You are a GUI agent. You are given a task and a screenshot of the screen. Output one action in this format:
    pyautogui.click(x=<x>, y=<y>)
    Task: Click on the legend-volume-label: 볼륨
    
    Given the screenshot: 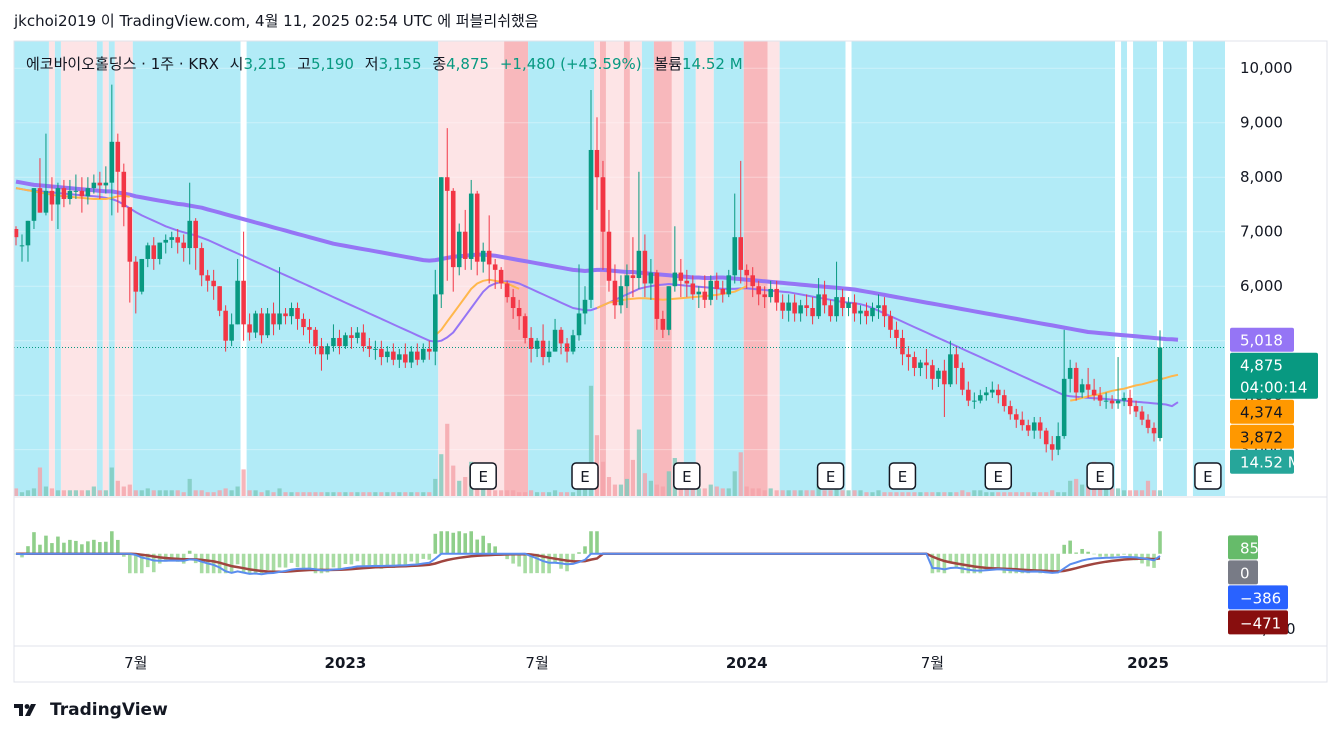 What is the action you would take?
    pyautogui.click(x=668, y=64)
    